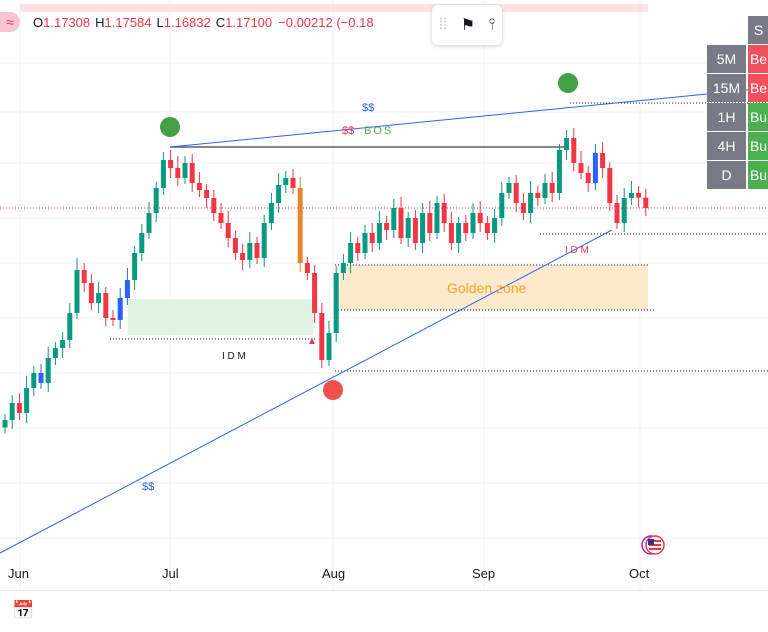 The height and width of the screenshot is (632, 768). Describe the element at coordinates (726, 146) in the screenshot. I see `timeframe-label: 4H` at that location.